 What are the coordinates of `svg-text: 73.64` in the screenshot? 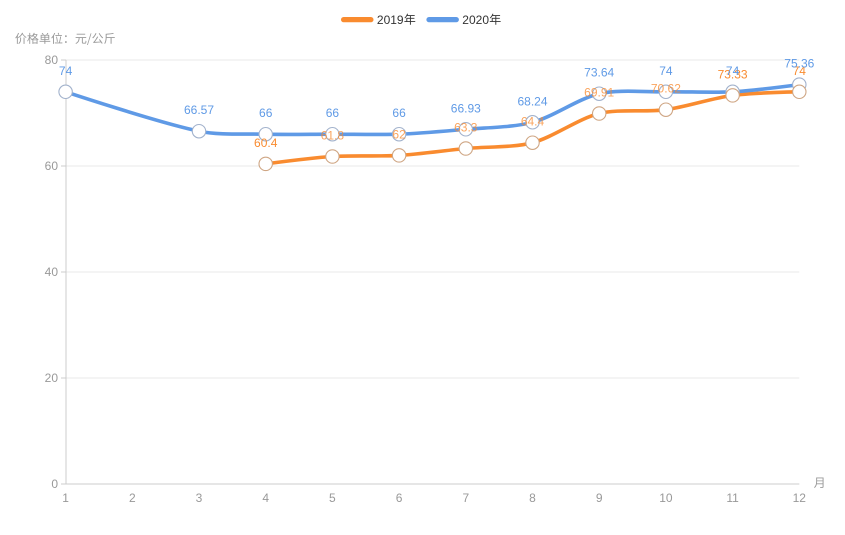 It's located at (599, 73).